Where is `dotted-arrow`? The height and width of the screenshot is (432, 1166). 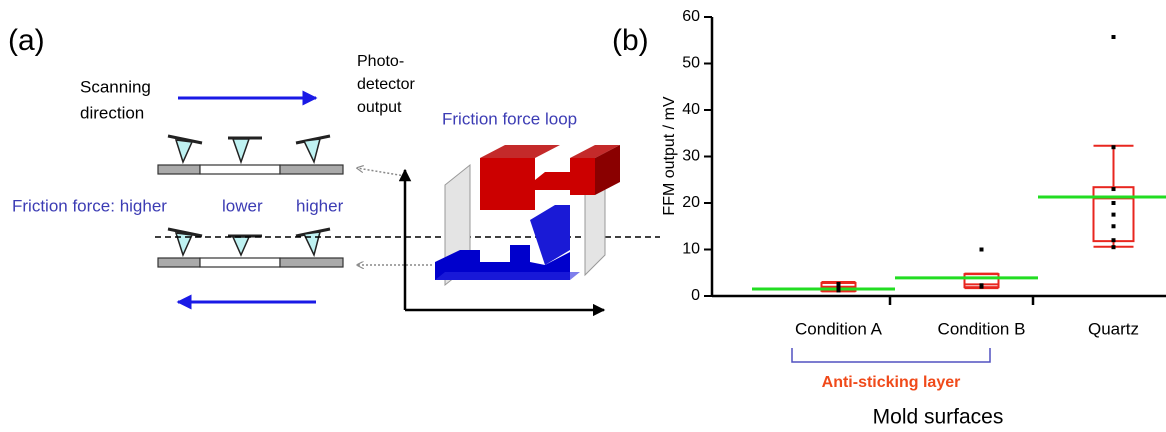 dotted-arrow is located at coordinates (381, 172).